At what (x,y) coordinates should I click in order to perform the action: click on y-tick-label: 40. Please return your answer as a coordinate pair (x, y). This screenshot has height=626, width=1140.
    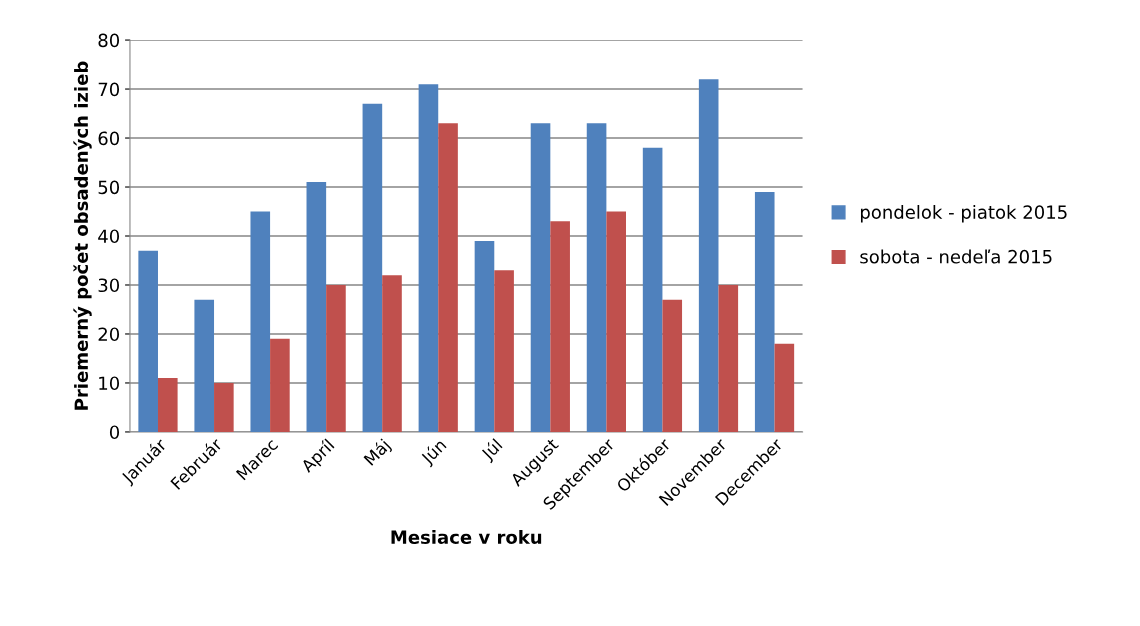
    Looking at the image, I should click on (109, 236).